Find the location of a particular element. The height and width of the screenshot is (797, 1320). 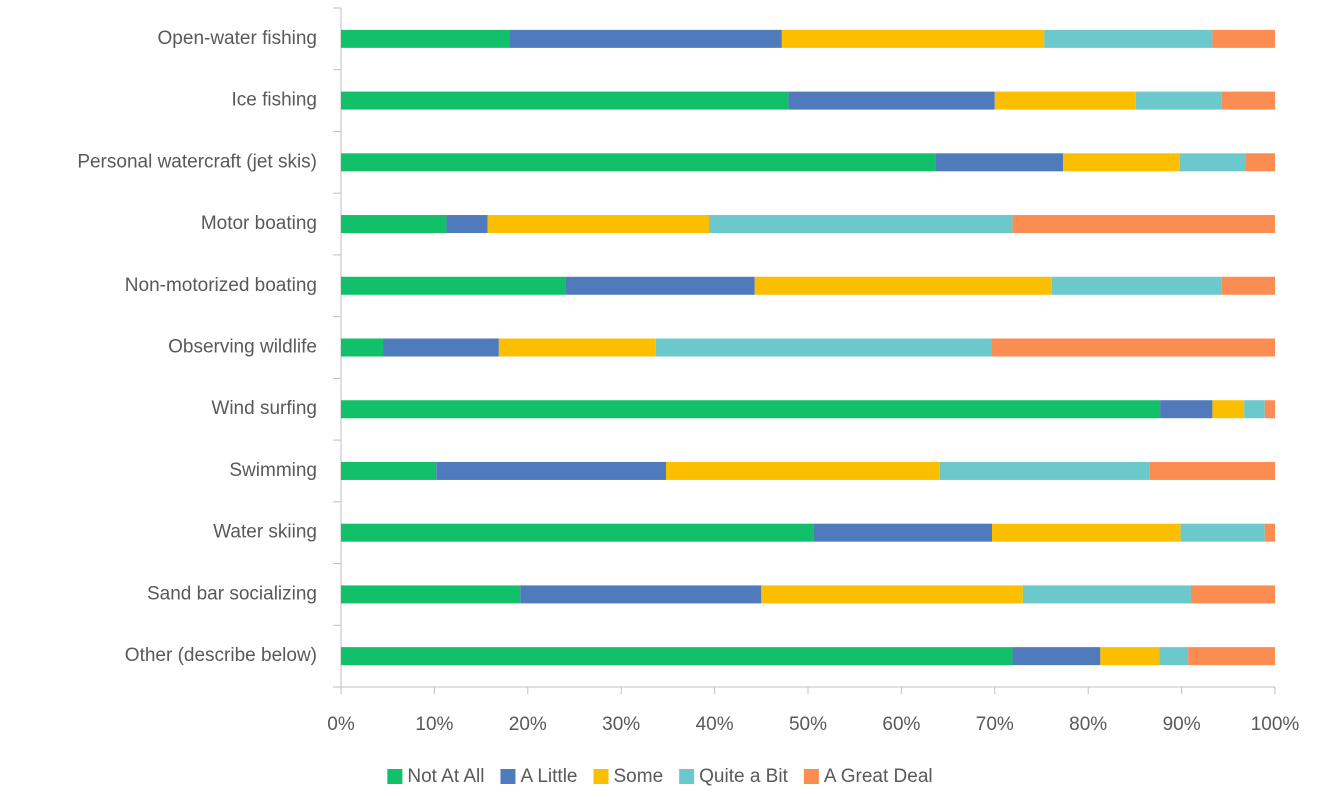

category-label: Water skiing is located at coordinates (265, 532).